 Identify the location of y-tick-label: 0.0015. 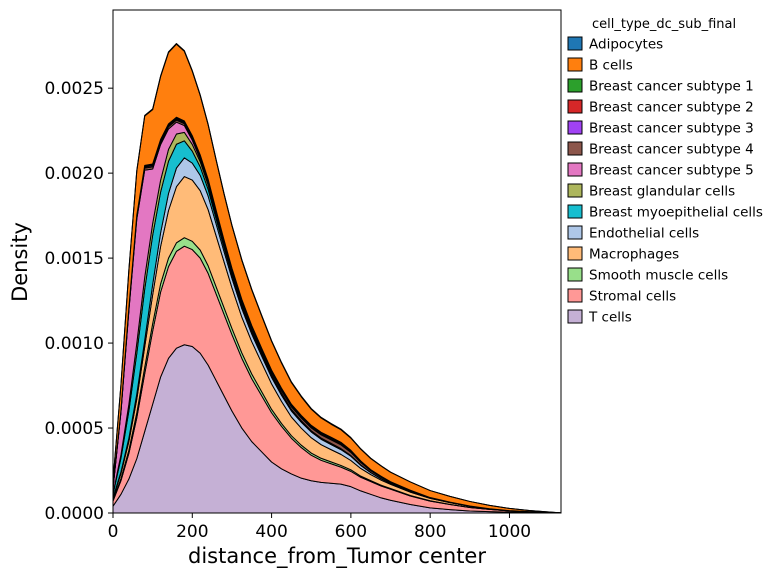
(74, 259).